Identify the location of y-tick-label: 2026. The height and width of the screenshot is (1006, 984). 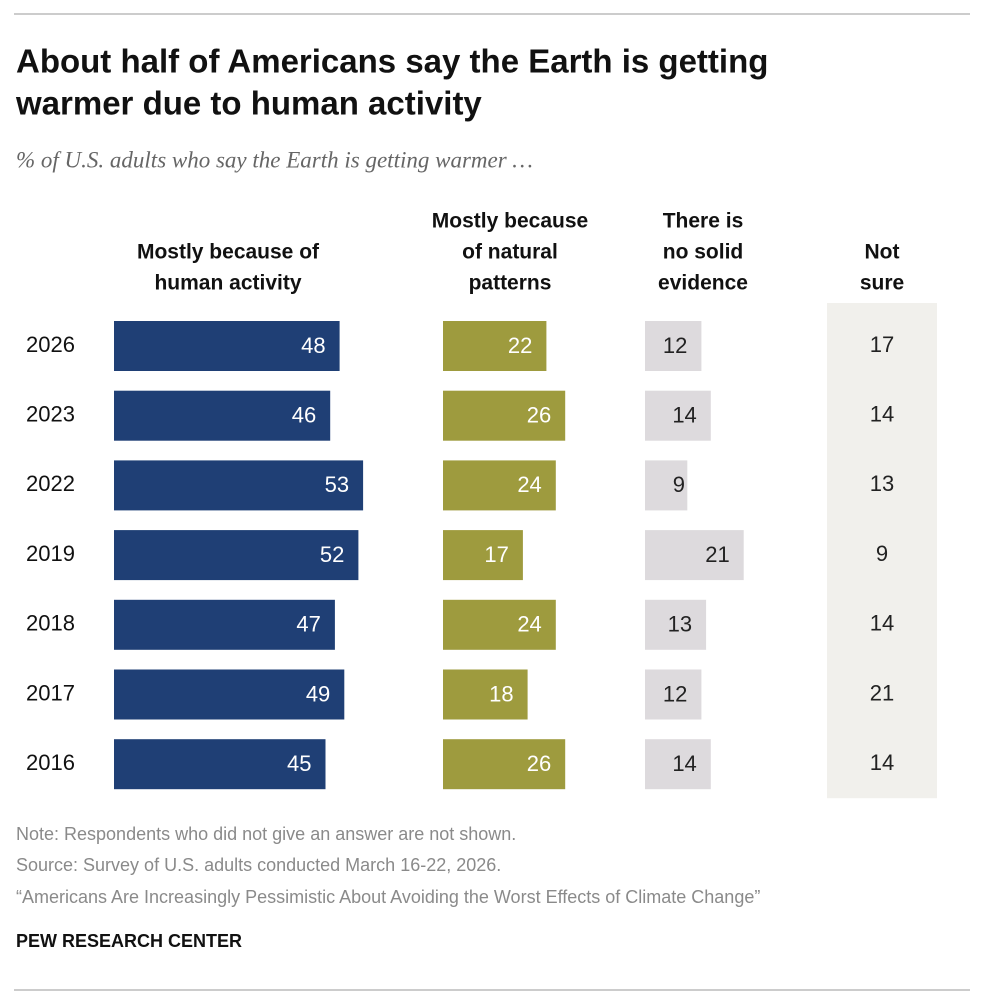
(50, 344).